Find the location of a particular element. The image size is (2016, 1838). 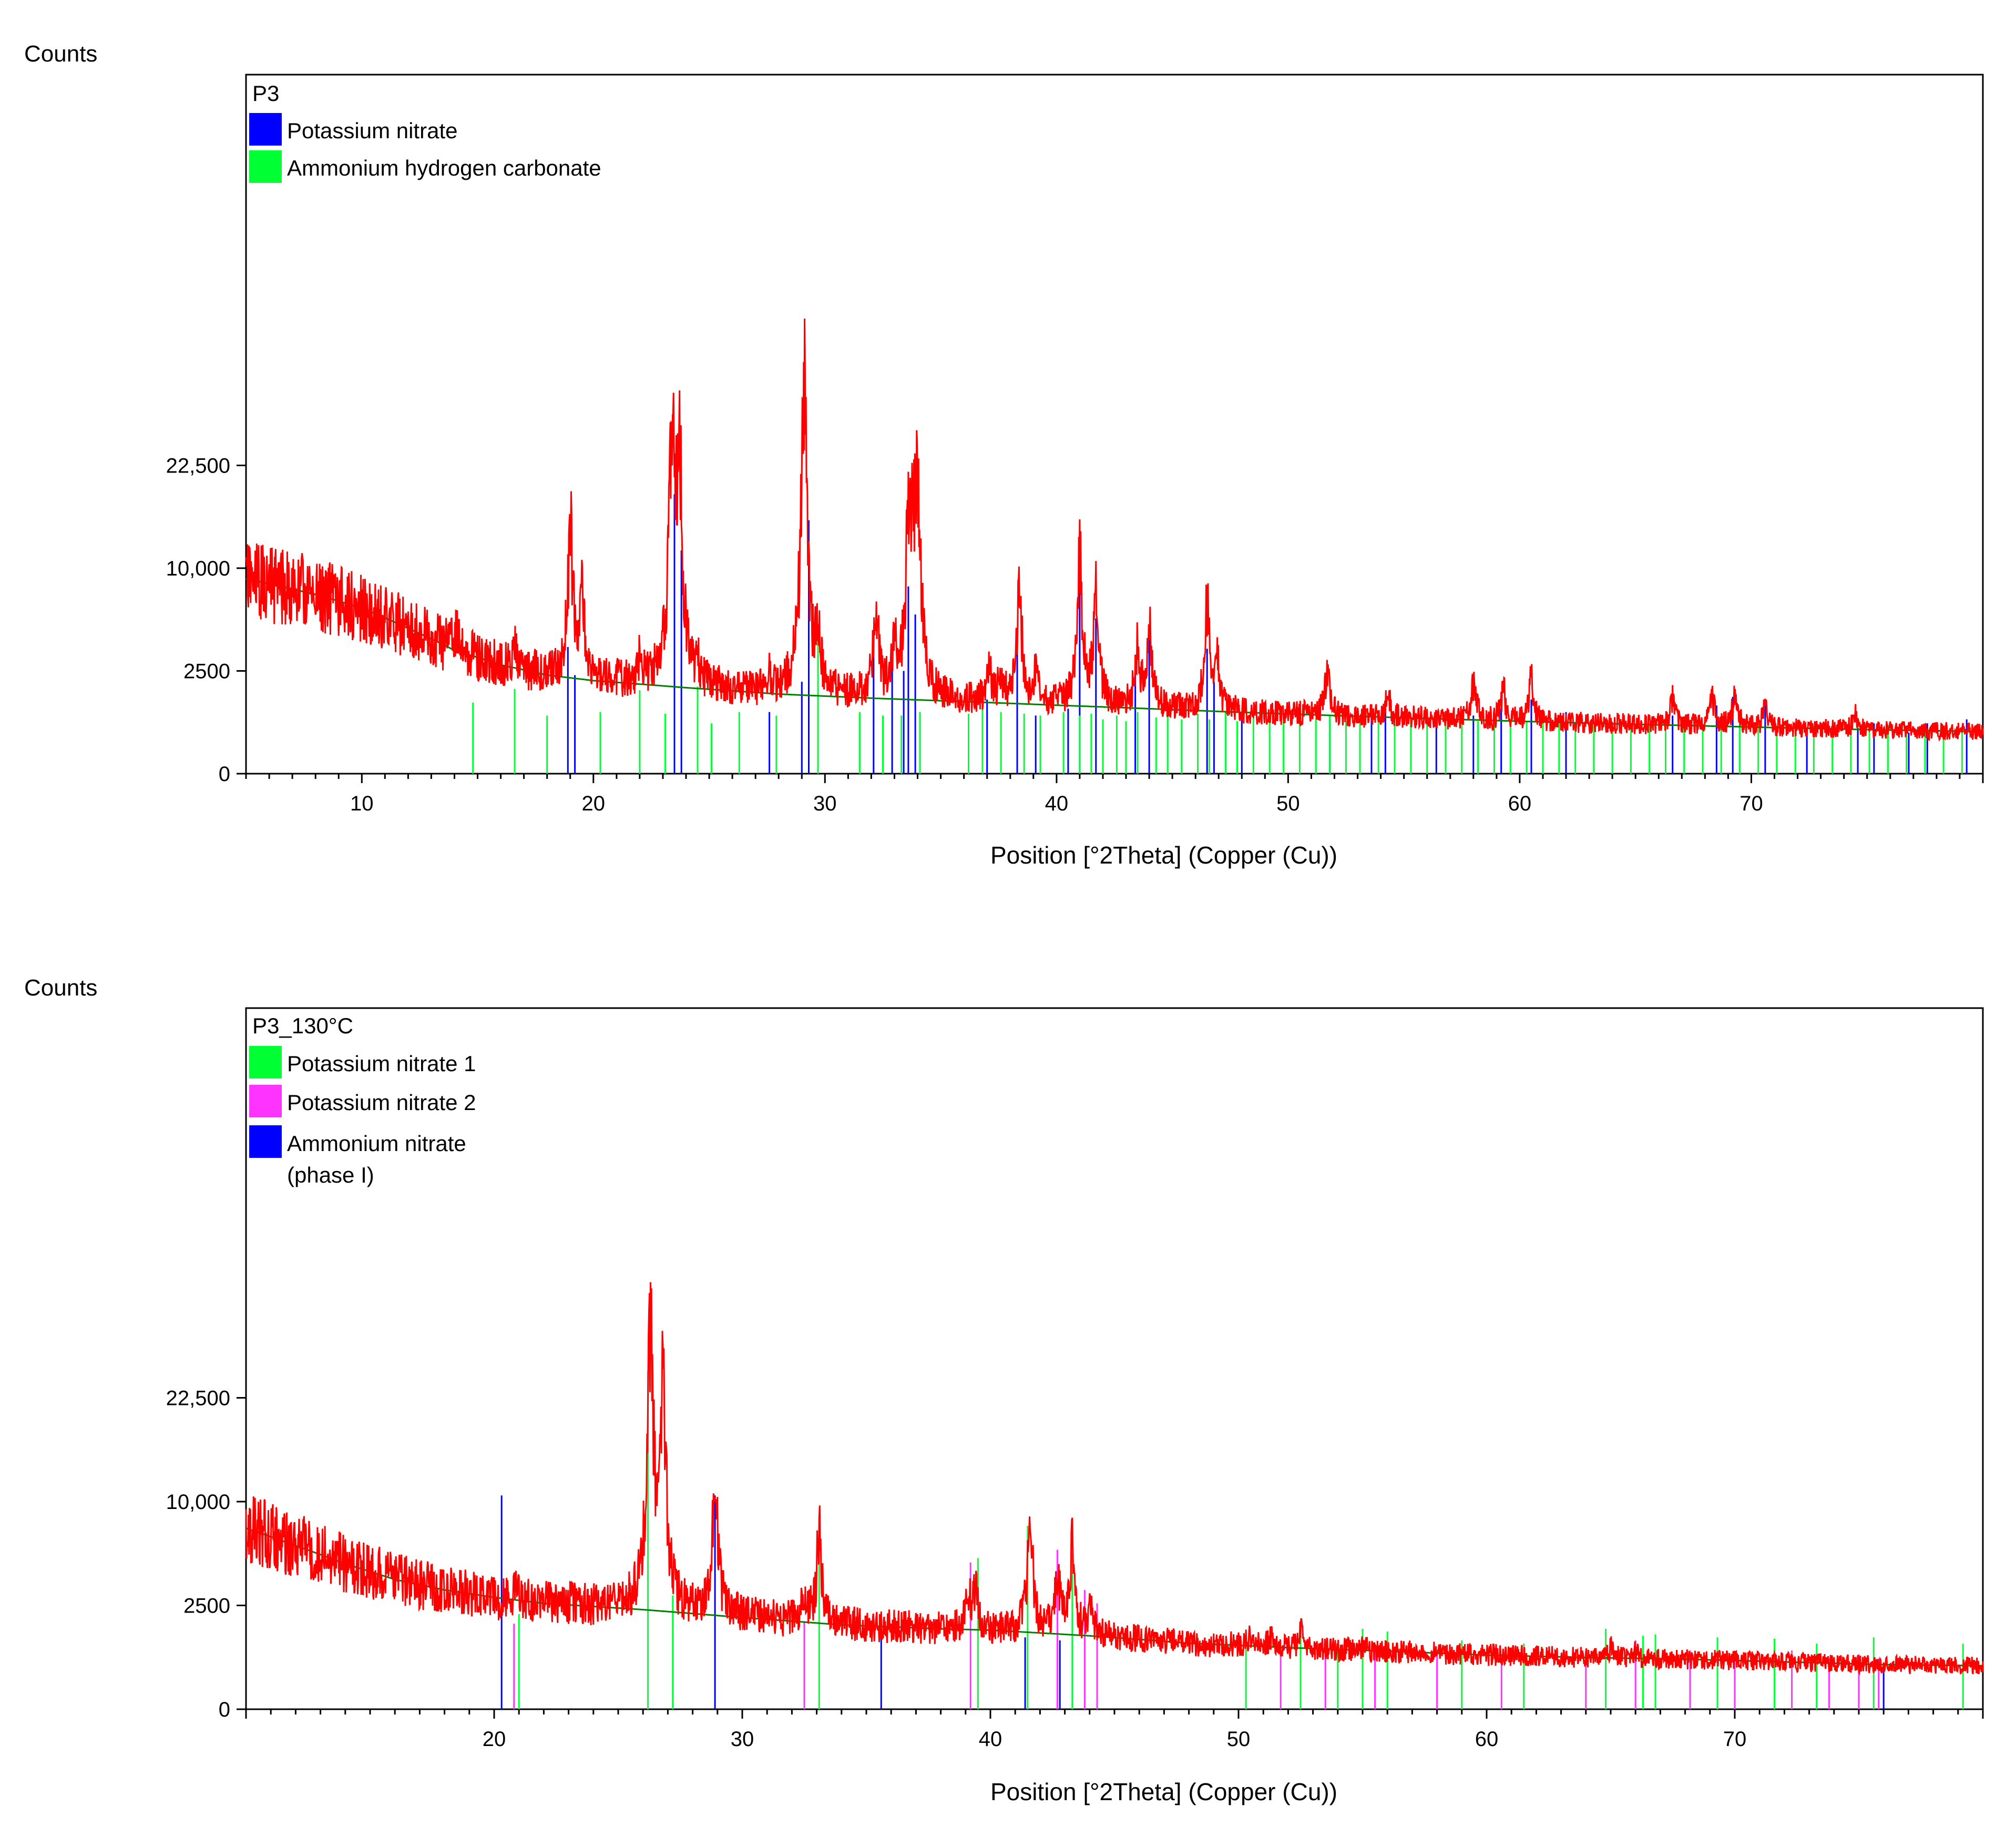

bottom-x-tick-label-40: 40 is located at coordinates (990, 1739).